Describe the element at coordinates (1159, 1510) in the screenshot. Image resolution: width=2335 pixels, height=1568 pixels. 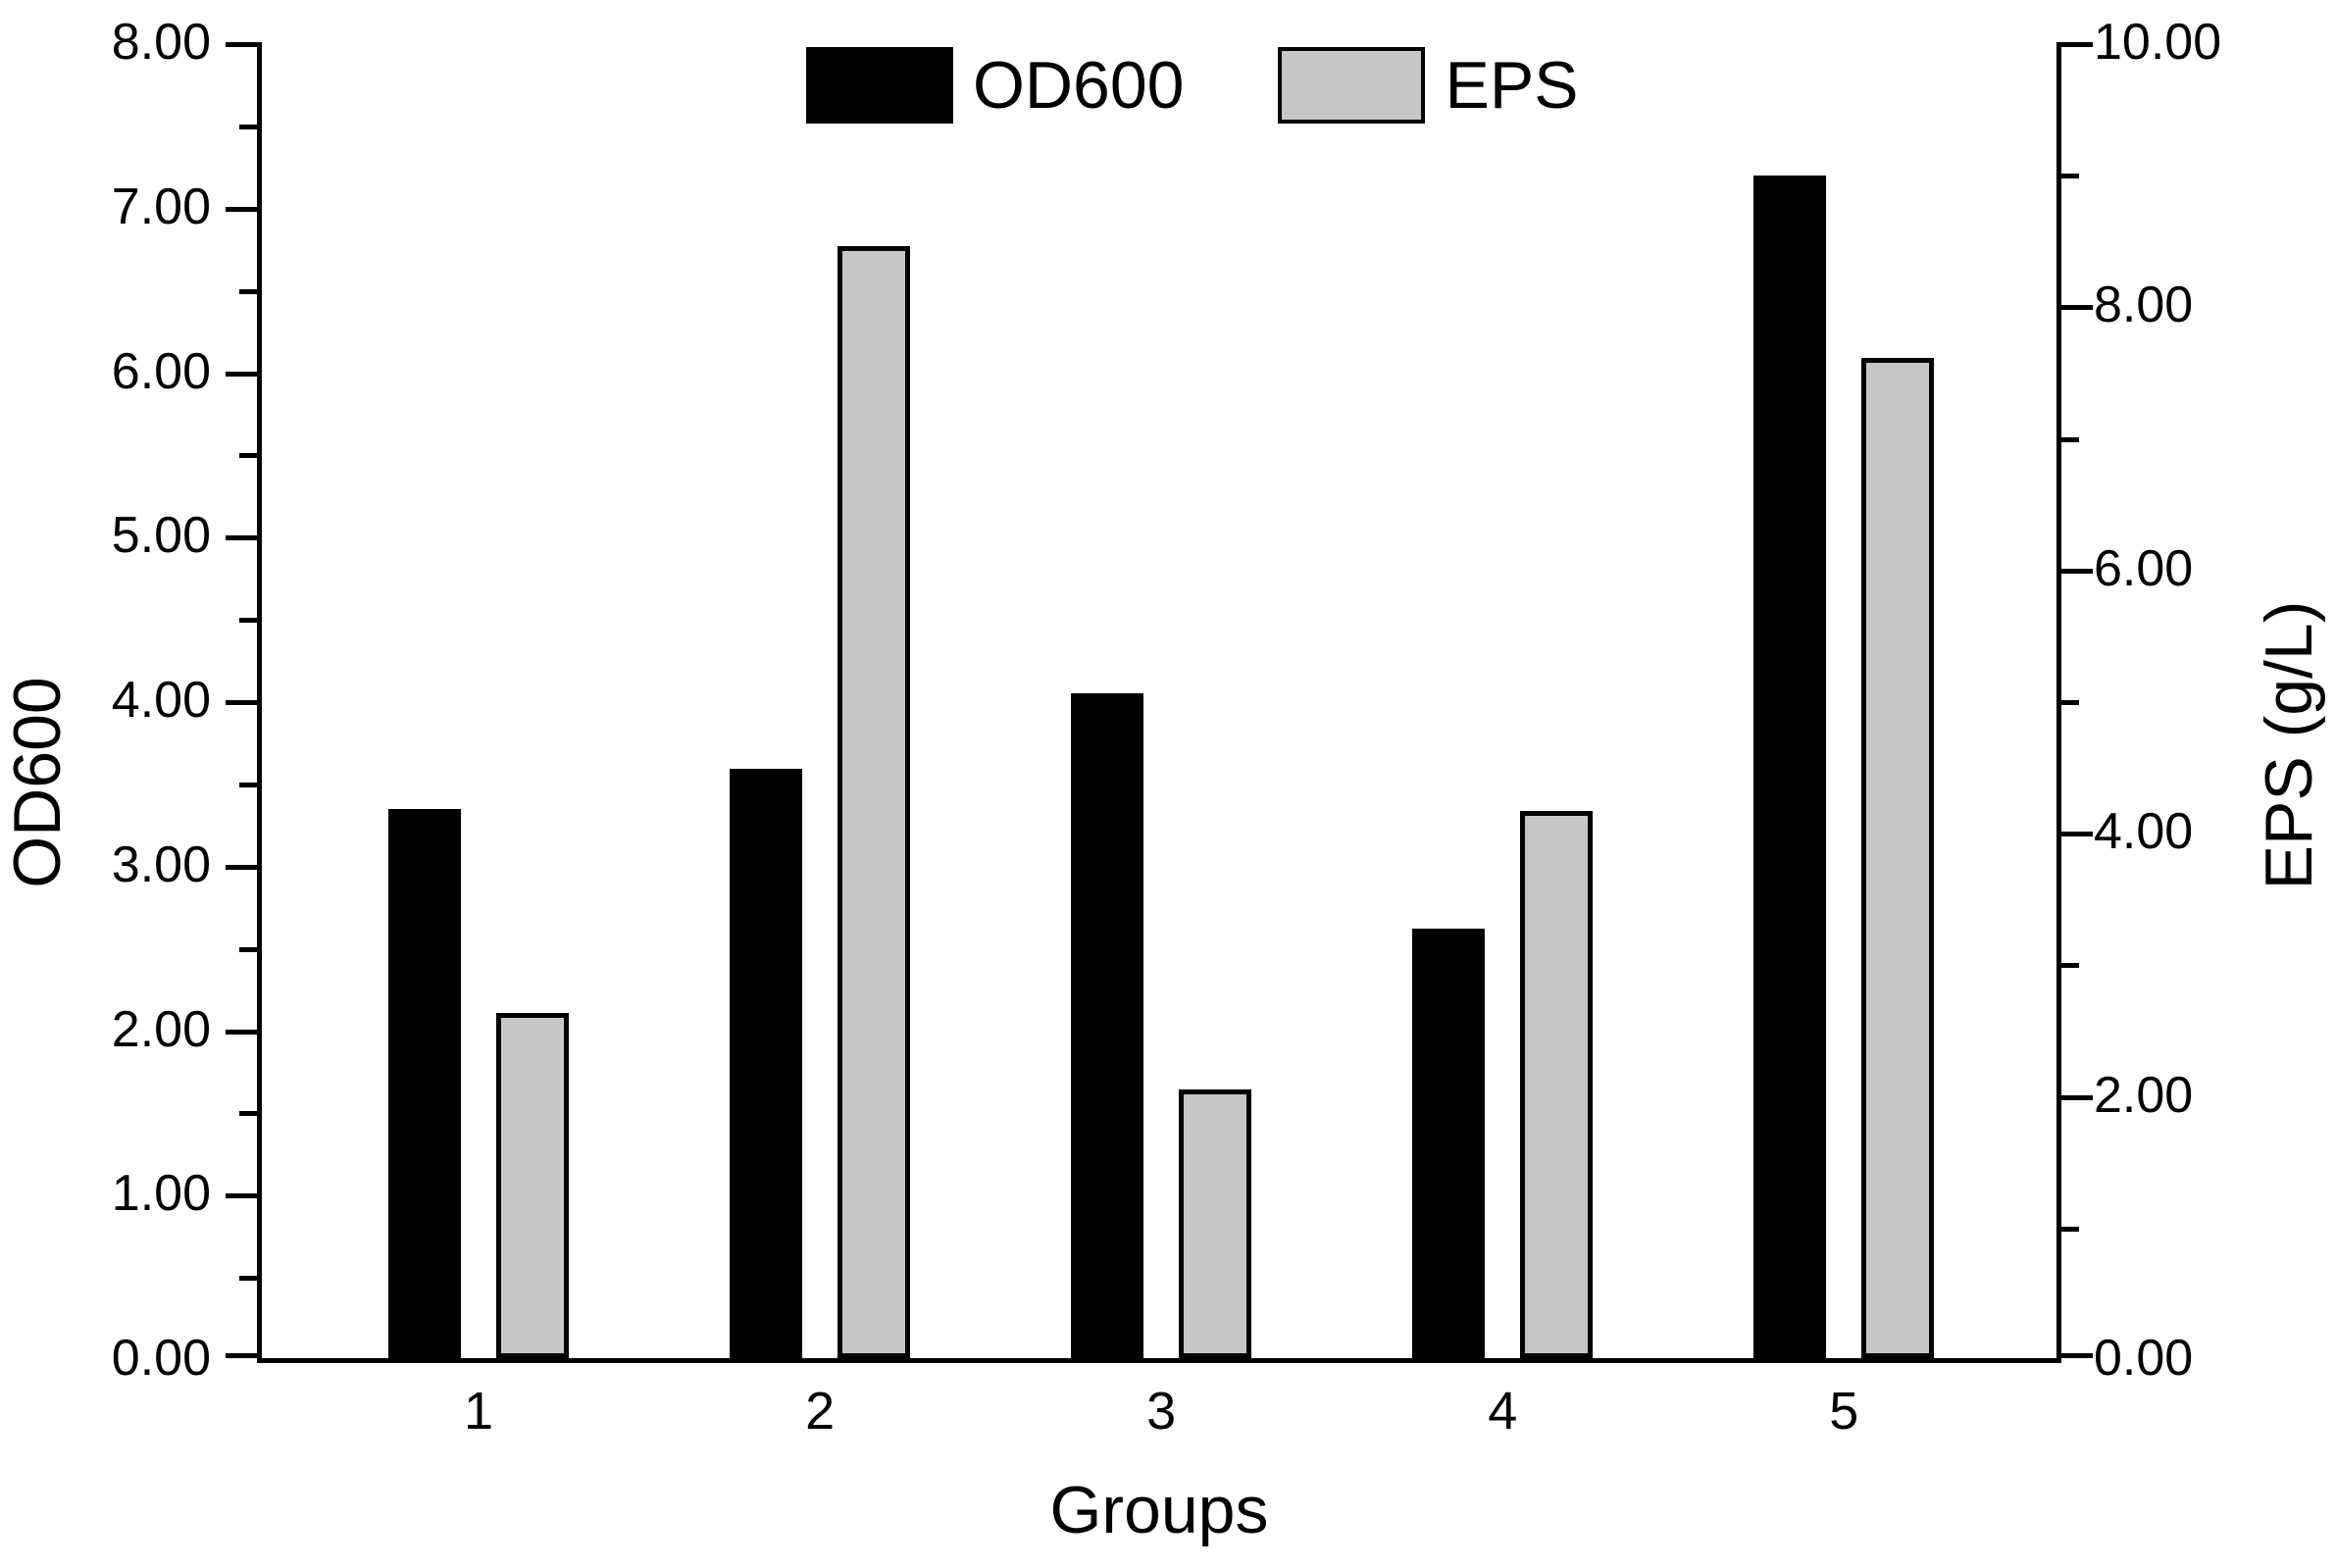
I see `x-axis-title: Groups` at that location.